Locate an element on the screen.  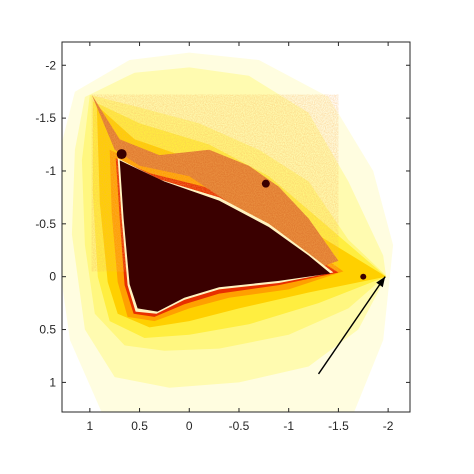
annotation-arrow is located at coordinates (351, 325).